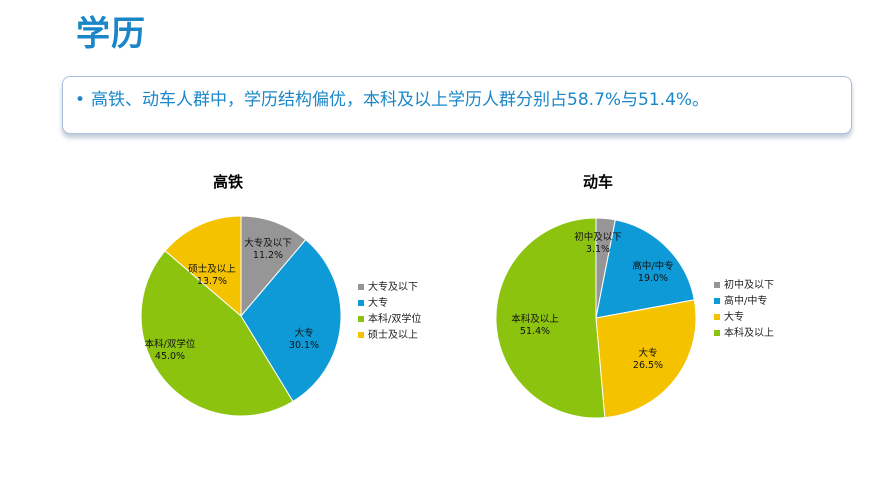 This screenshot has height=482, width=892. I want to click on slice-value-label: 19.0%, so click(653, 278).